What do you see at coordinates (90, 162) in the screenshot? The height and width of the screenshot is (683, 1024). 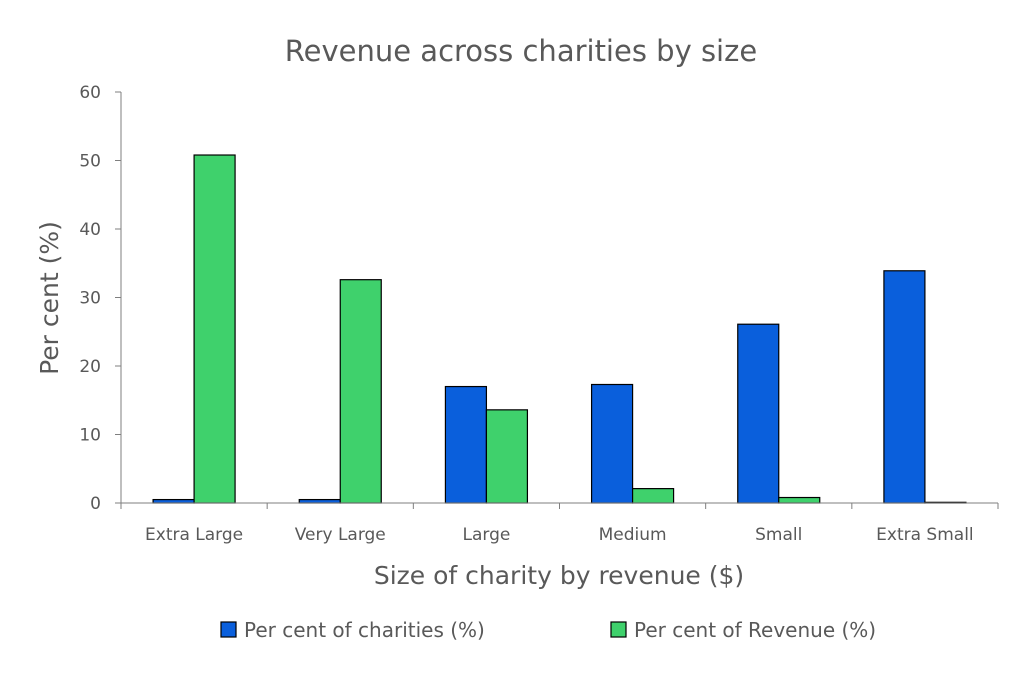 I see `y-tick-label: 50` at bounding box center [90, 162].